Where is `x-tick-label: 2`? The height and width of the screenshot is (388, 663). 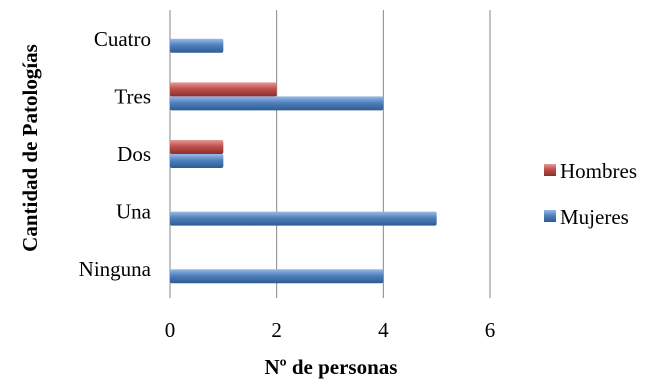 x-tick-label: 2 is located at coordinates (276, 330).